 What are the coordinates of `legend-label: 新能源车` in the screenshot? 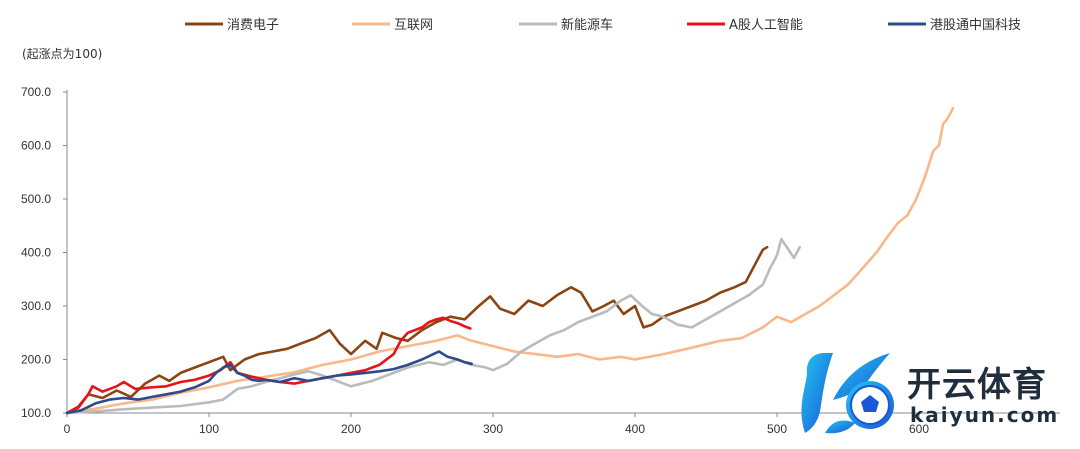 It's located at (587, 25).